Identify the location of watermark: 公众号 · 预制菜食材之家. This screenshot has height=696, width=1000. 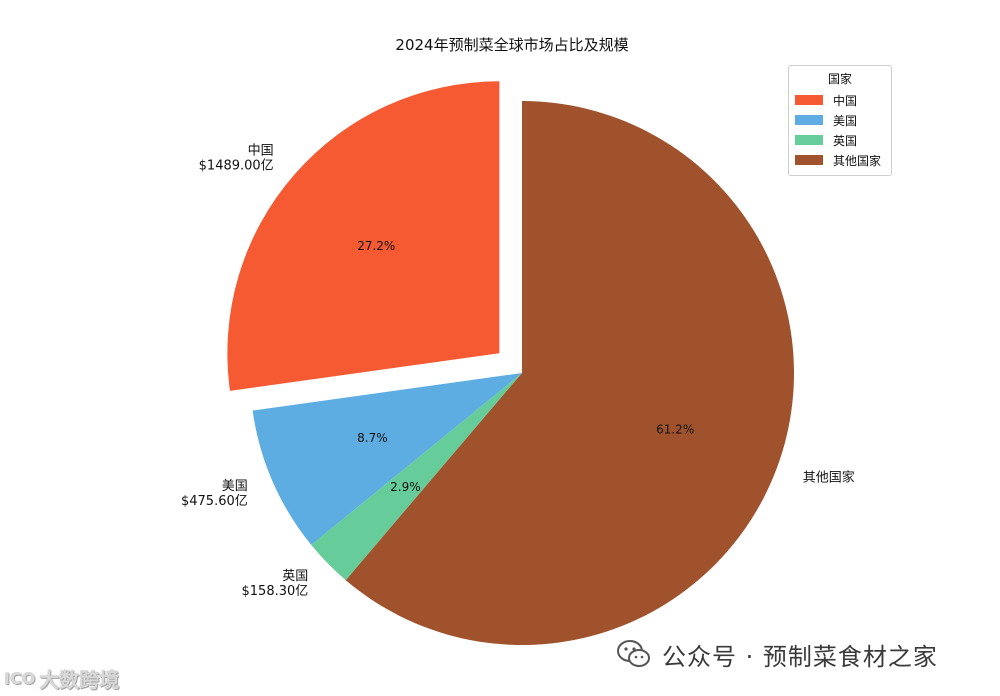
(777, 654).